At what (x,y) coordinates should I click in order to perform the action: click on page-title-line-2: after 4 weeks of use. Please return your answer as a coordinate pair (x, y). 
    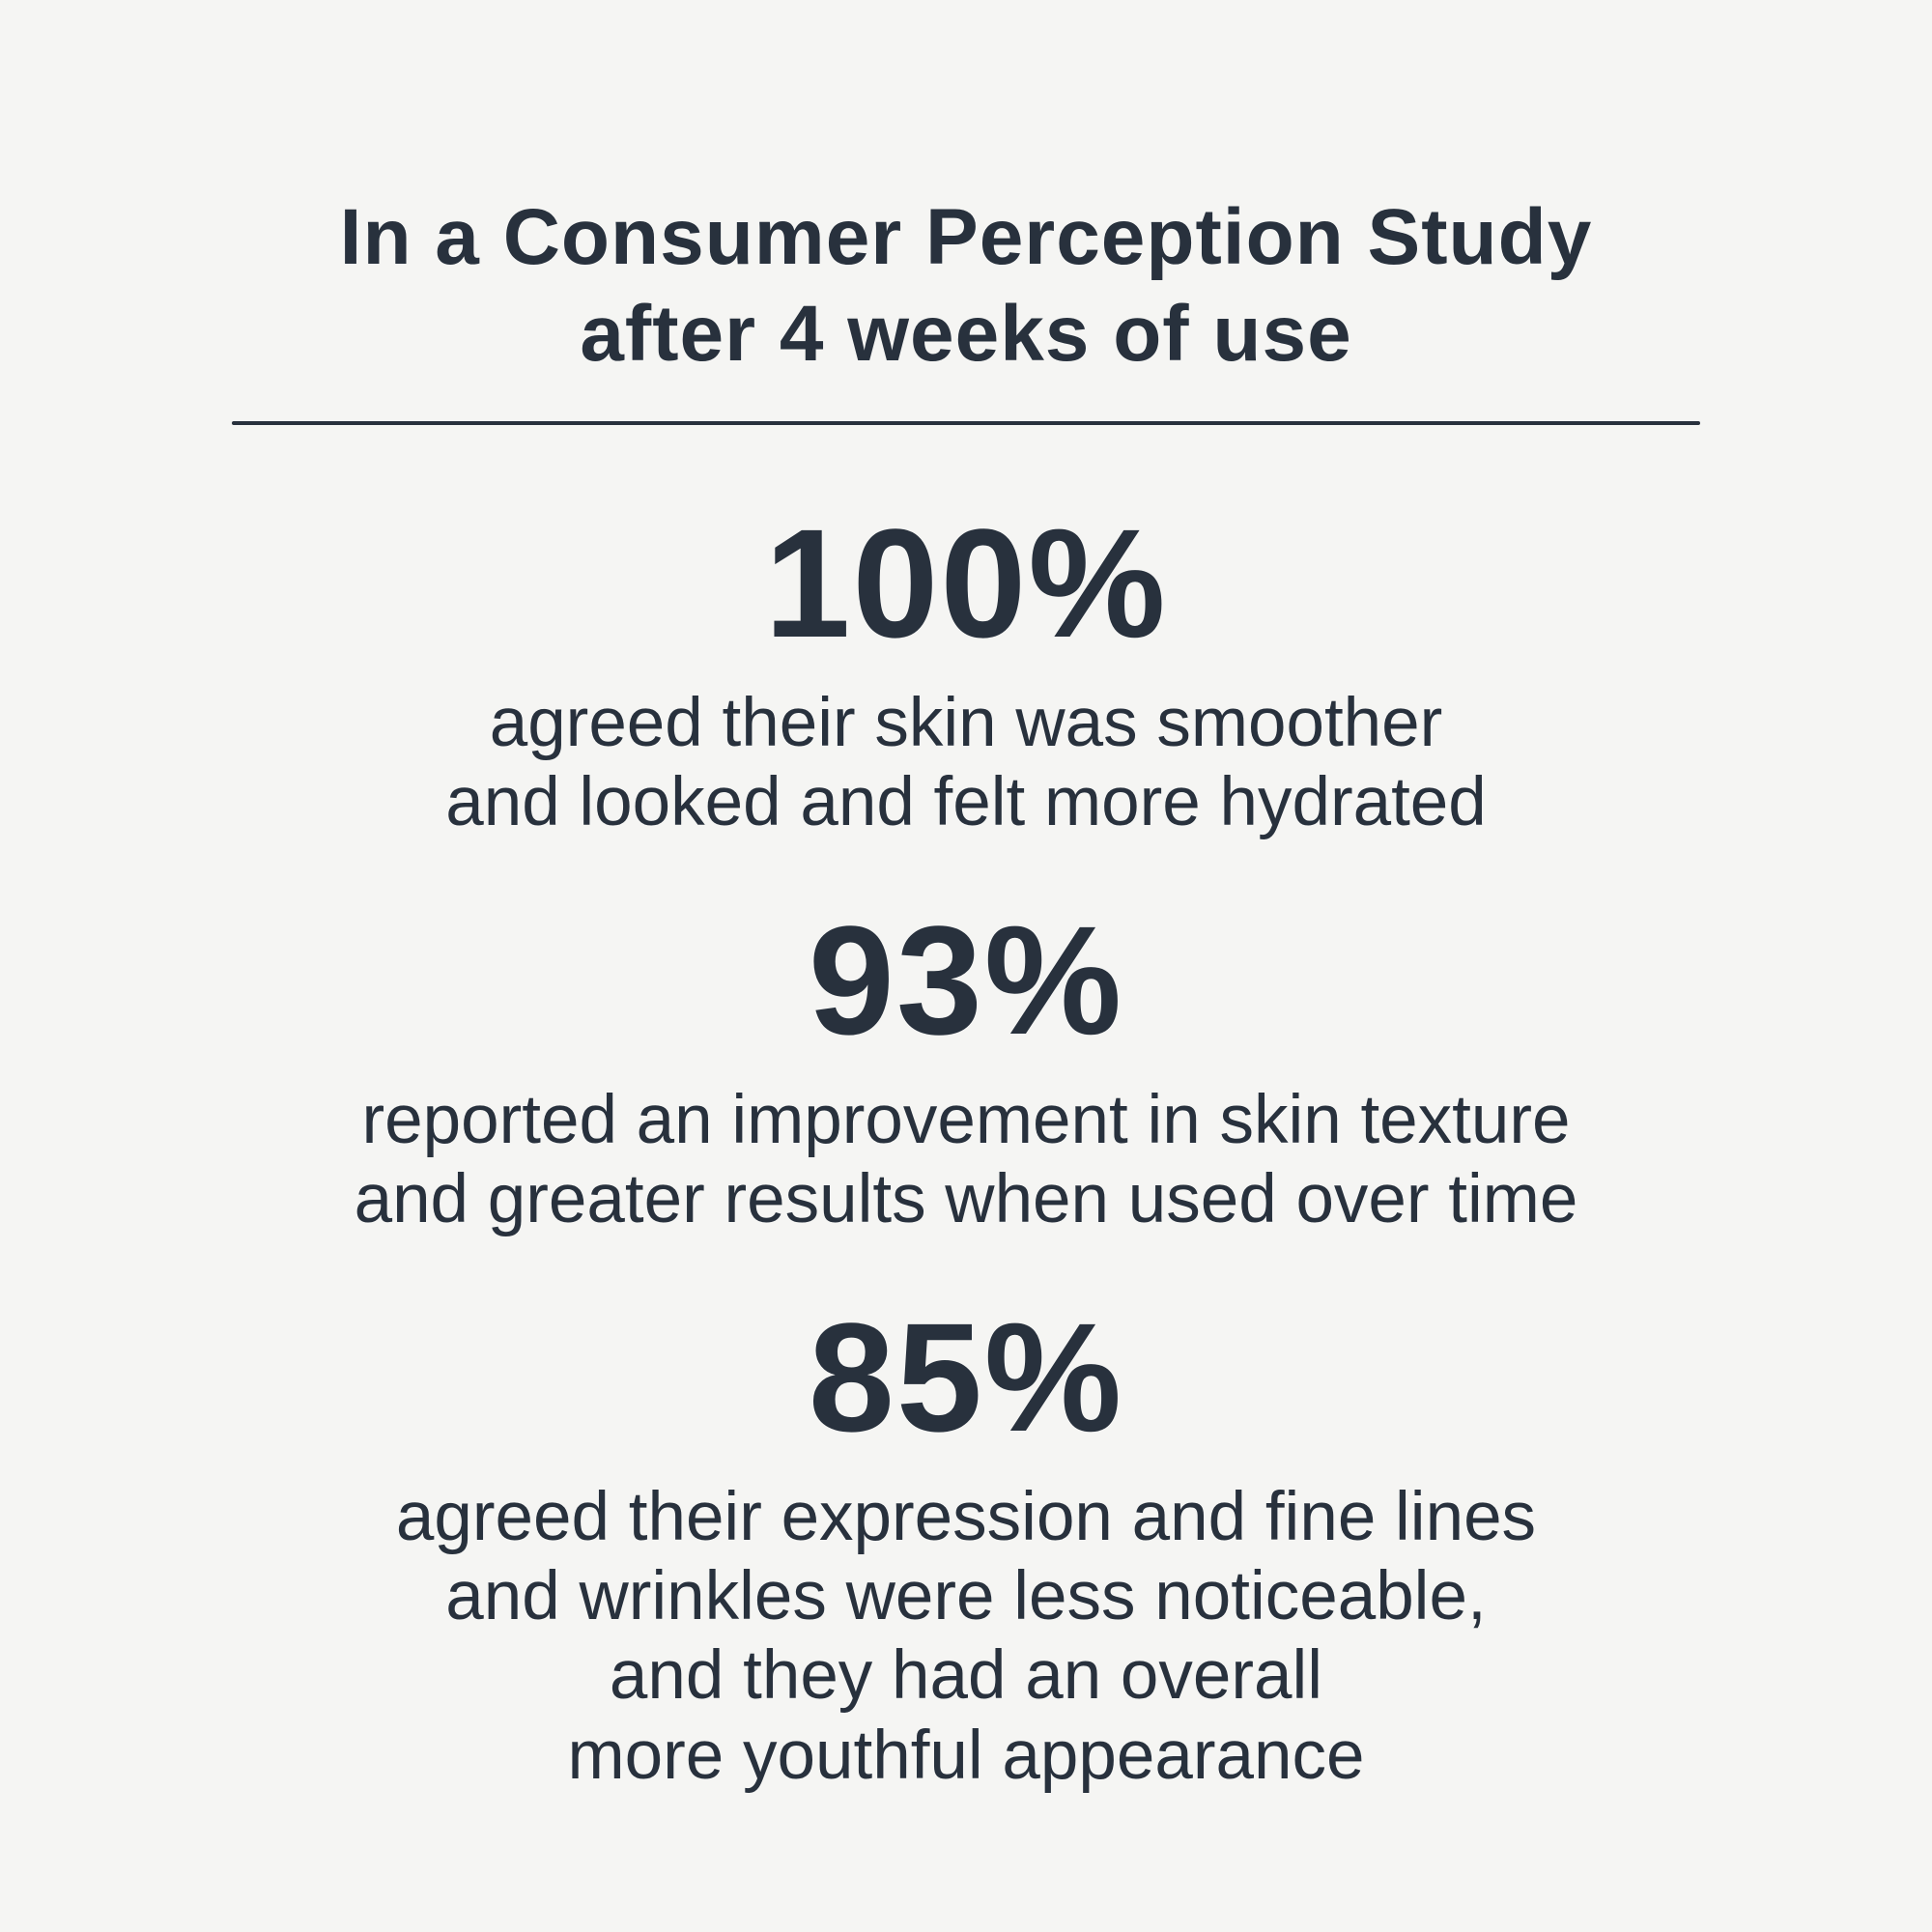
    Looking at the image, I should click on (966, 334).